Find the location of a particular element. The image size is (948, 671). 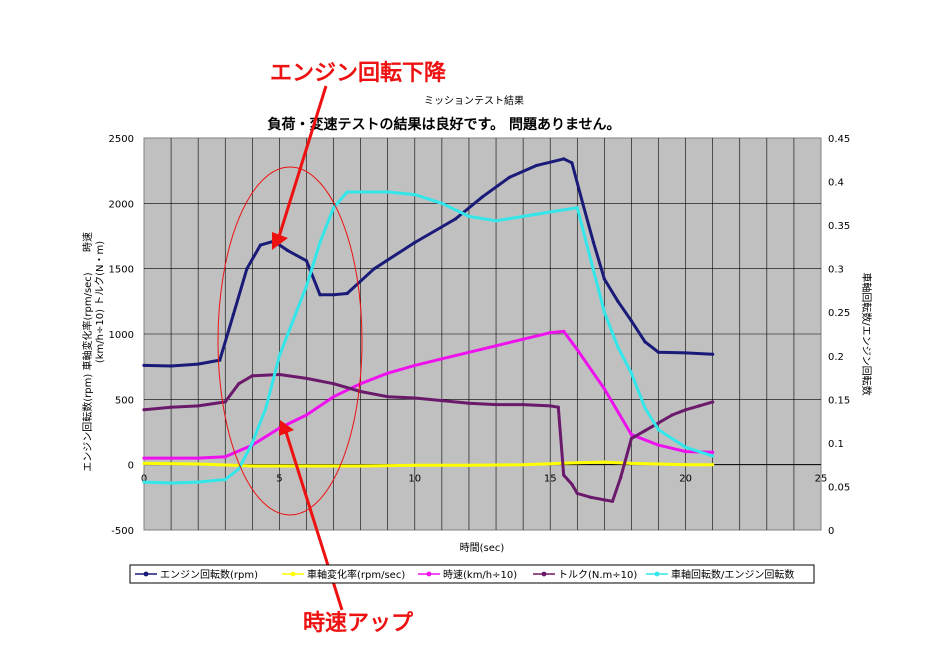

y-axis-label-right: 車軸回転数/エンジン回転数 is located at coordinates (866, 333).